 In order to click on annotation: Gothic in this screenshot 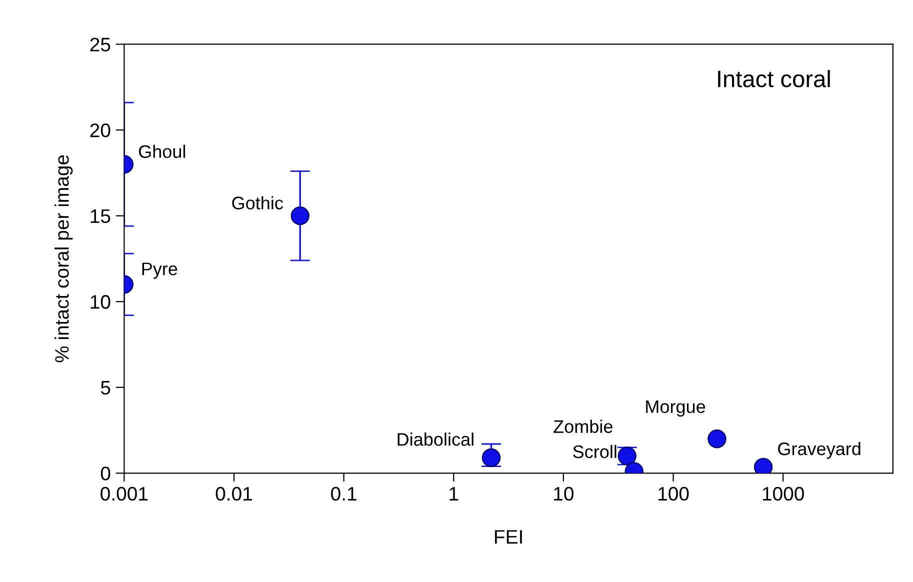, I will do `click(257, 203)`.